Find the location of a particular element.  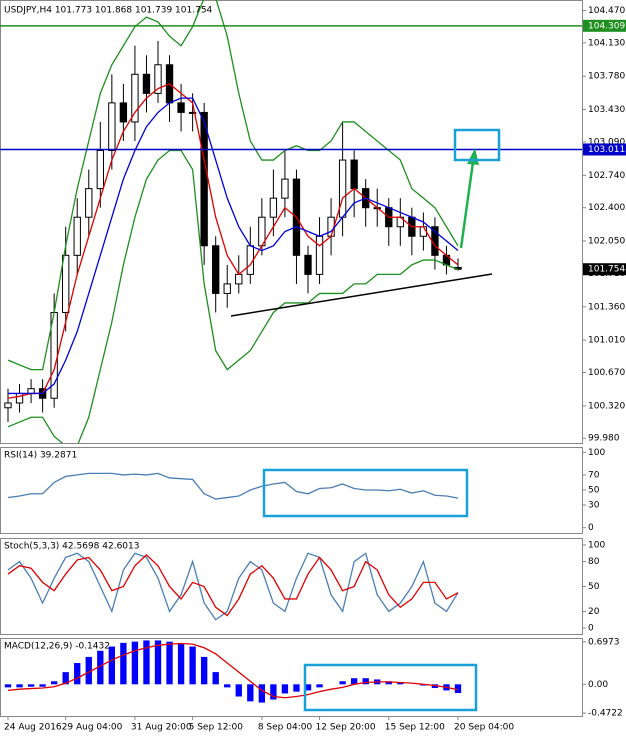

y-tick-label: 99.980 is located at coordinates (604, 439).